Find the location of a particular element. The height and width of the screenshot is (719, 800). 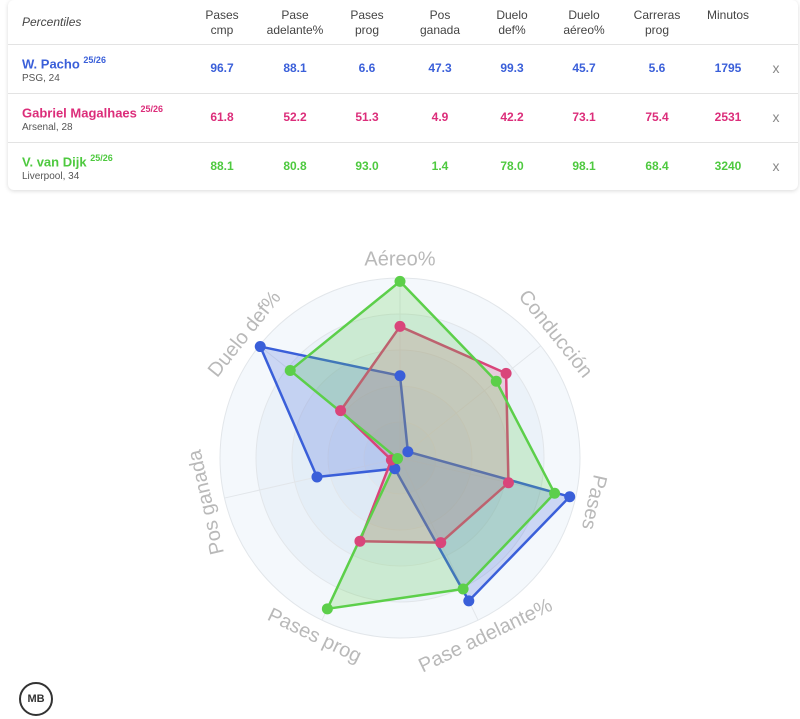

player-name: Gabriel Magalhaes 25/26 is located at coordinates (92, 112).